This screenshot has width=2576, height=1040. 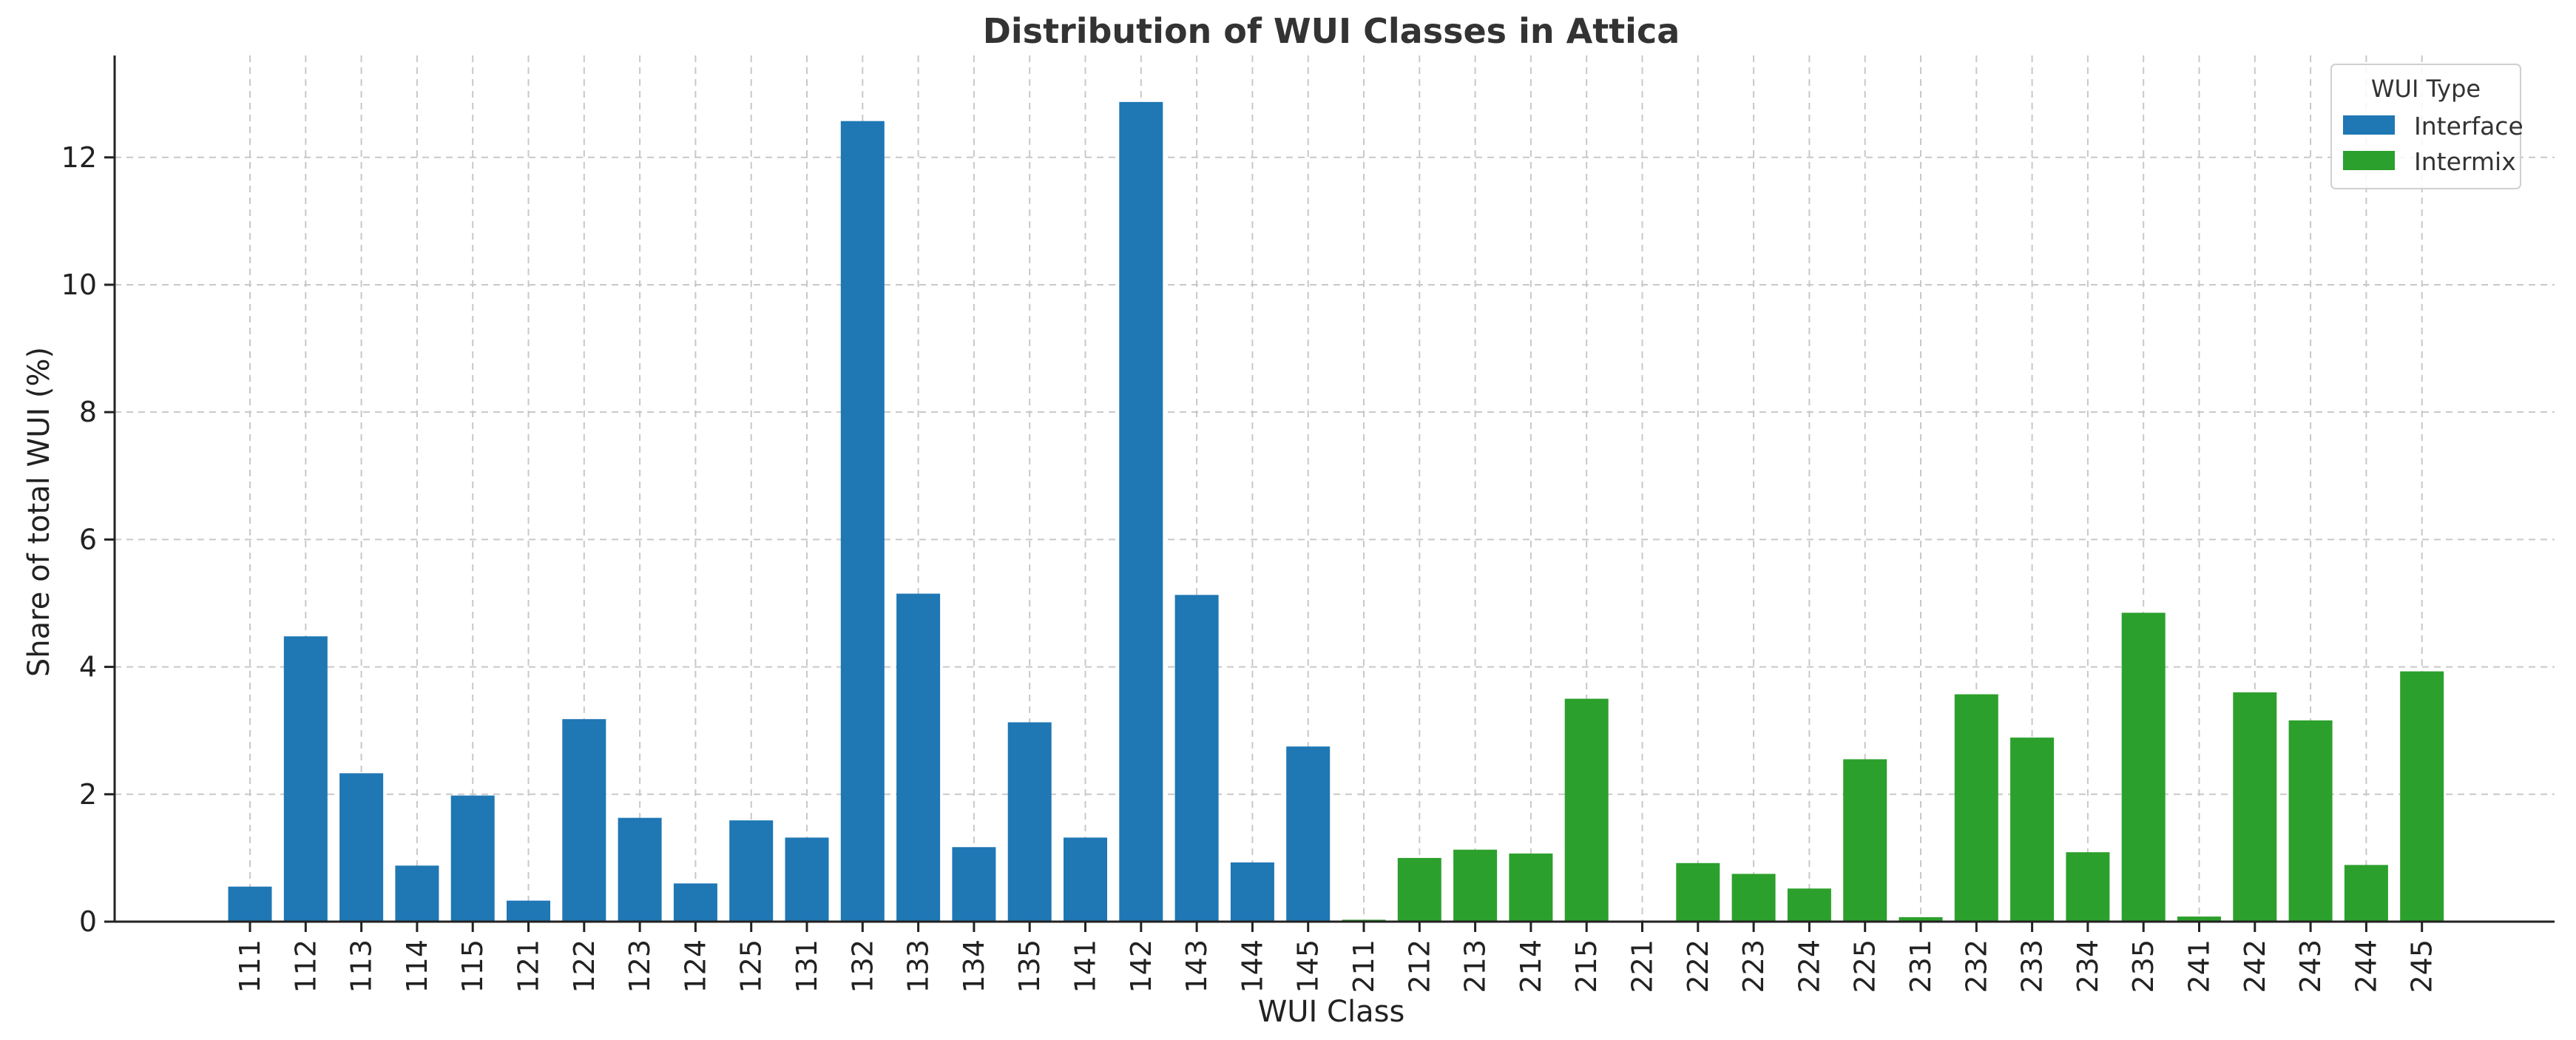 What do you see at coordinates (529, 966) in the screenshot?
I see `x-tick-label: 121` at bounding box center [529, 966].